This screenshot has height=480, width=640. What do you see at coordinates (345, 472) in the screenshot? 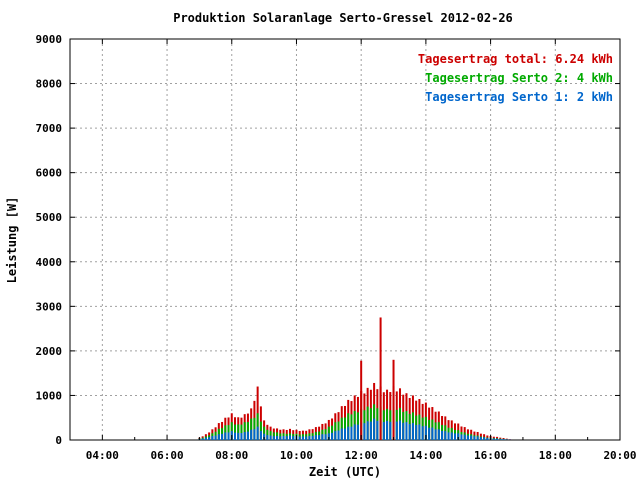
I see `x-axis-label: Zeit (UTC)` at bounding box center [345, 472].